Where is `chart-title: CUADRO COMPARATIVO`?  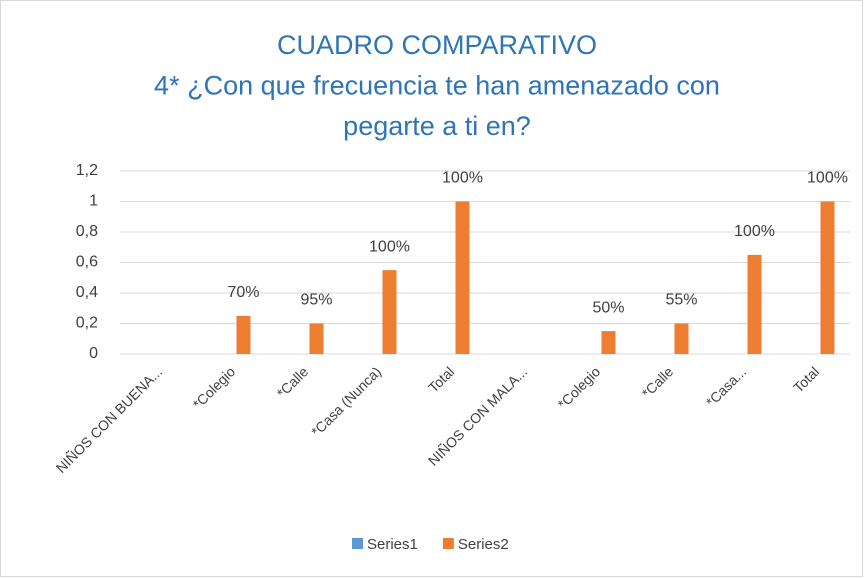
chart-title: CUADRO COMPARATIVO is located at coordinates (437, 45).